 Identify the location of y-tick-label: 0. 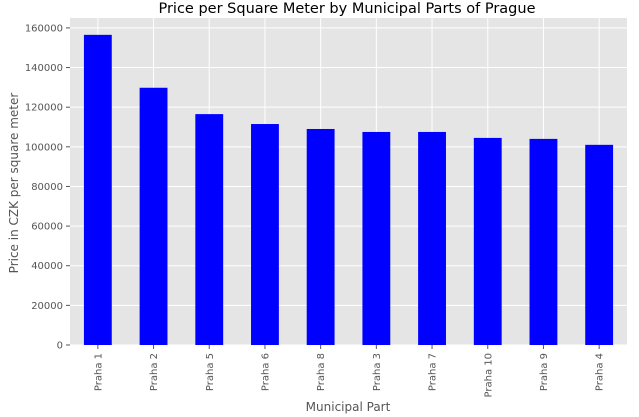
(60, 346).